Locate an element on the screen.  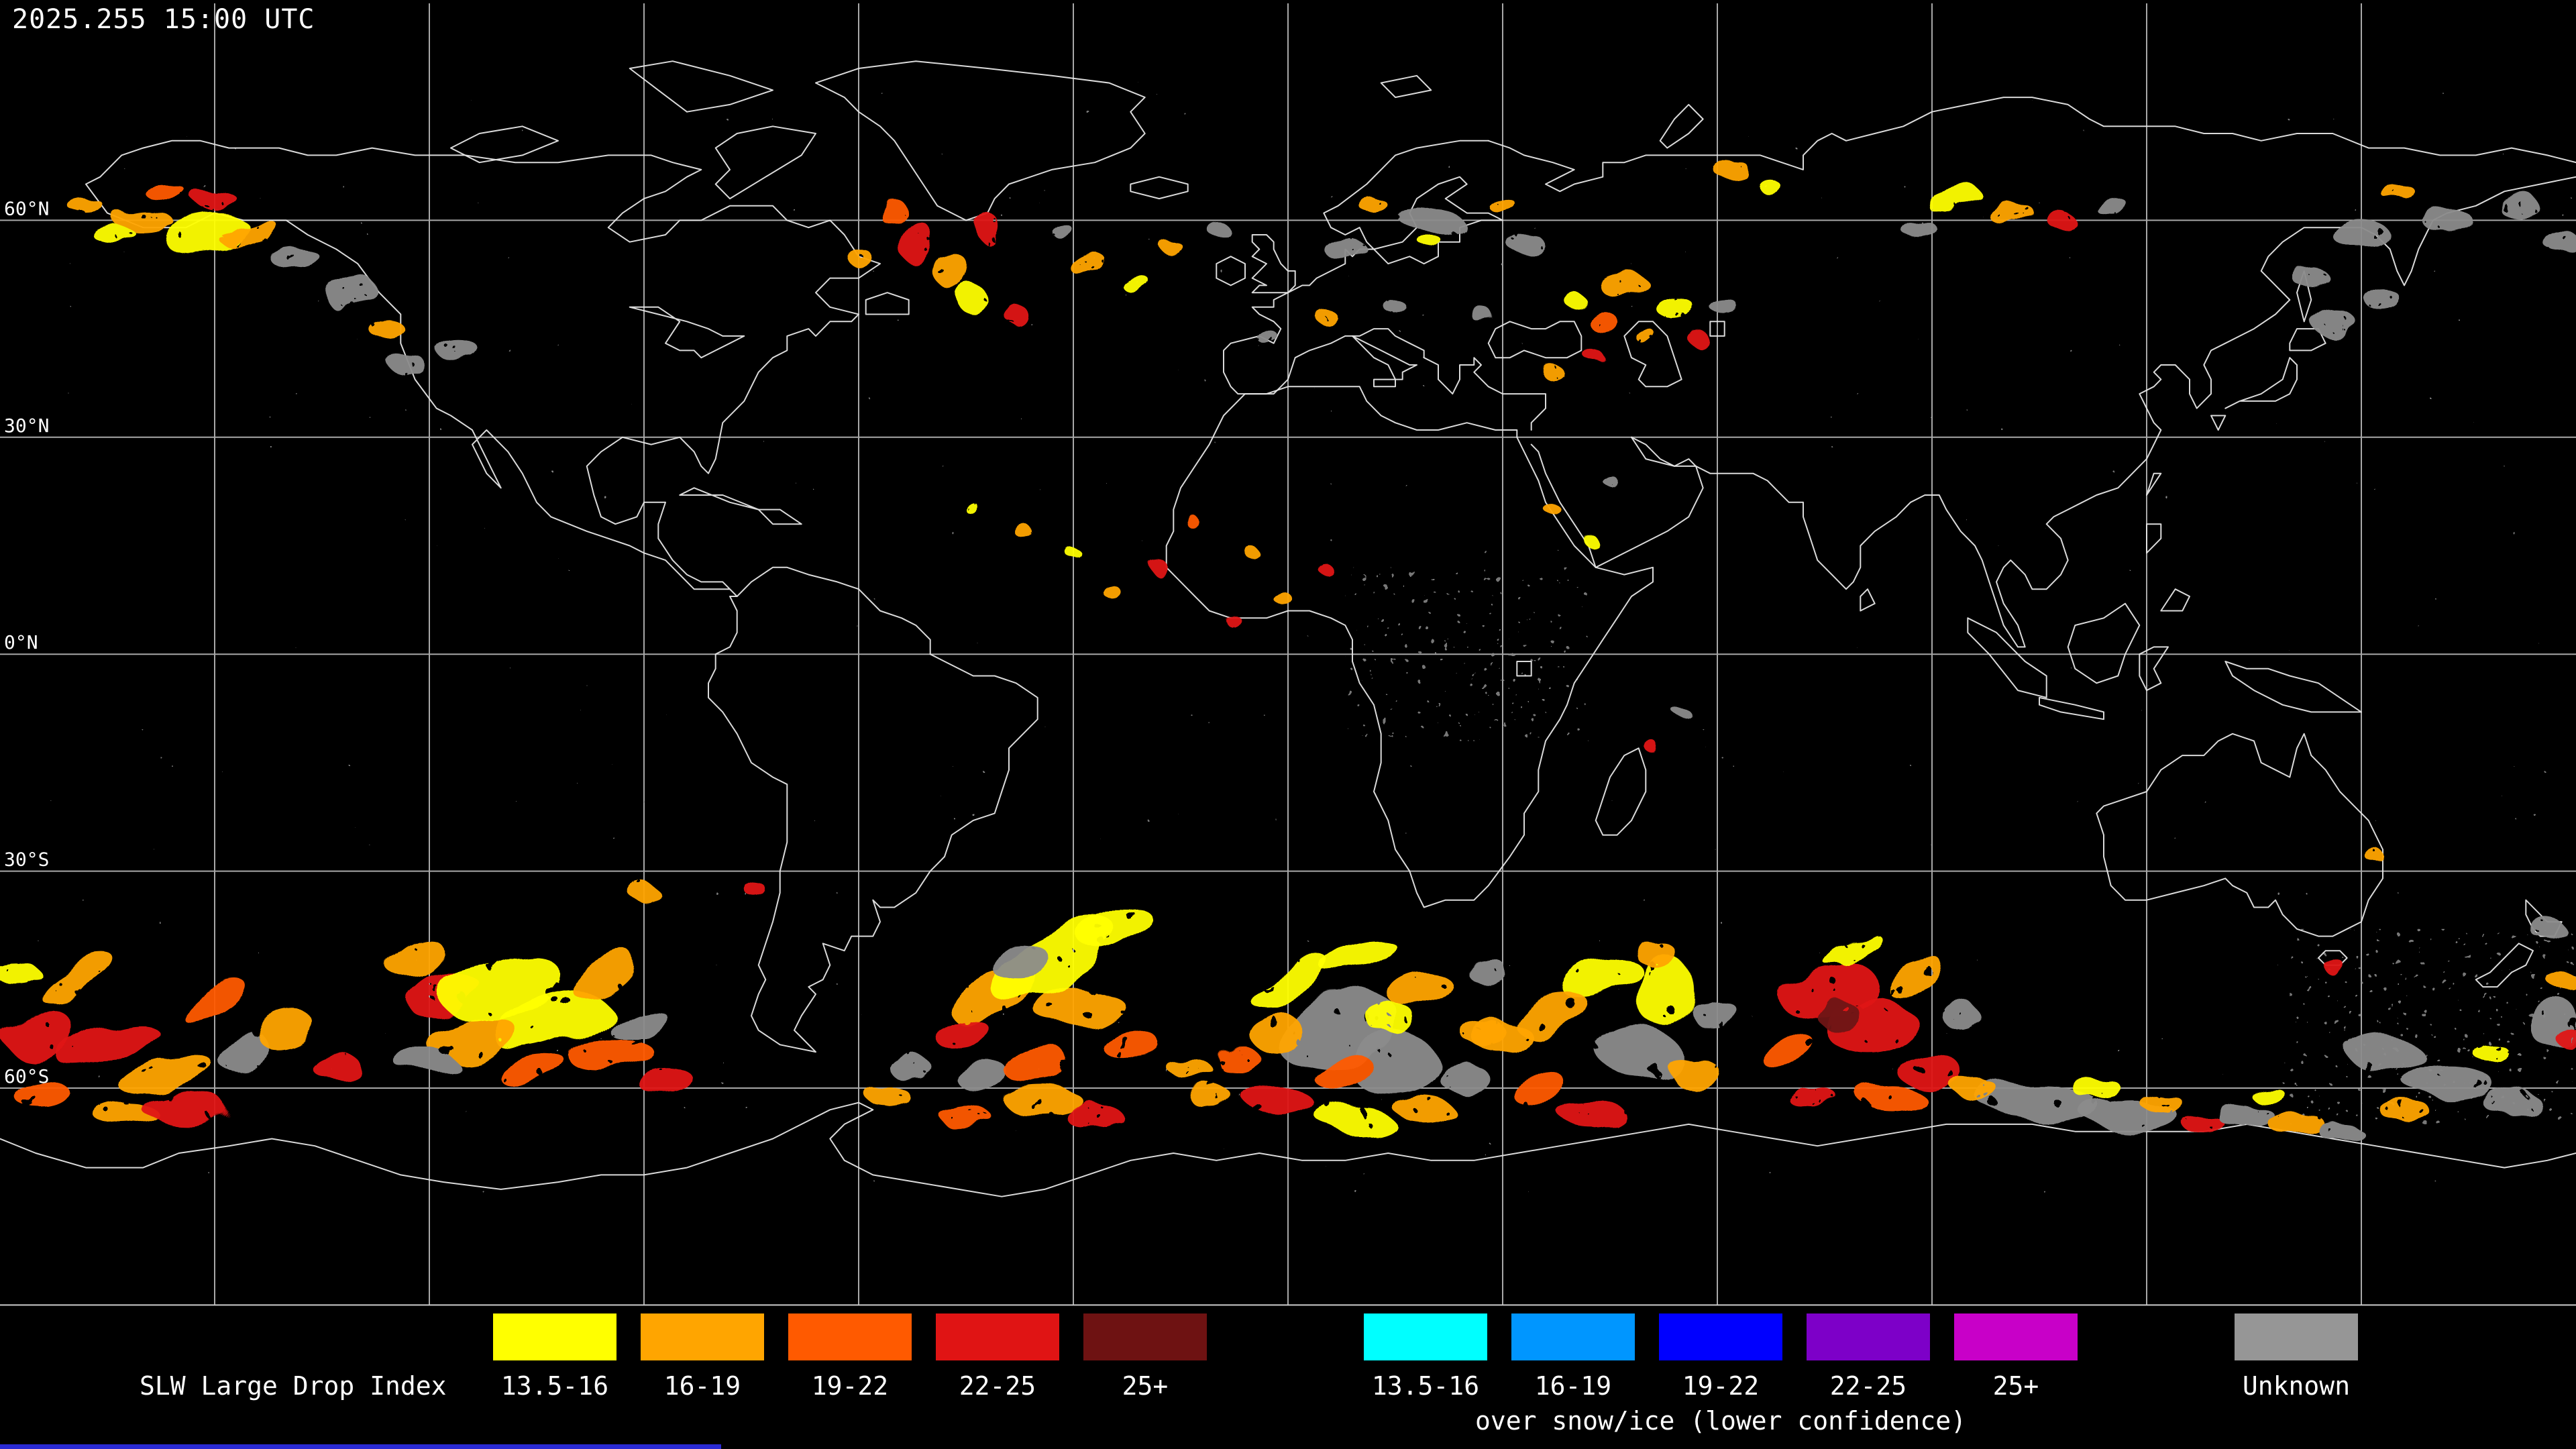
legend-item: 25+ is located at coordinates (1145, 1357).